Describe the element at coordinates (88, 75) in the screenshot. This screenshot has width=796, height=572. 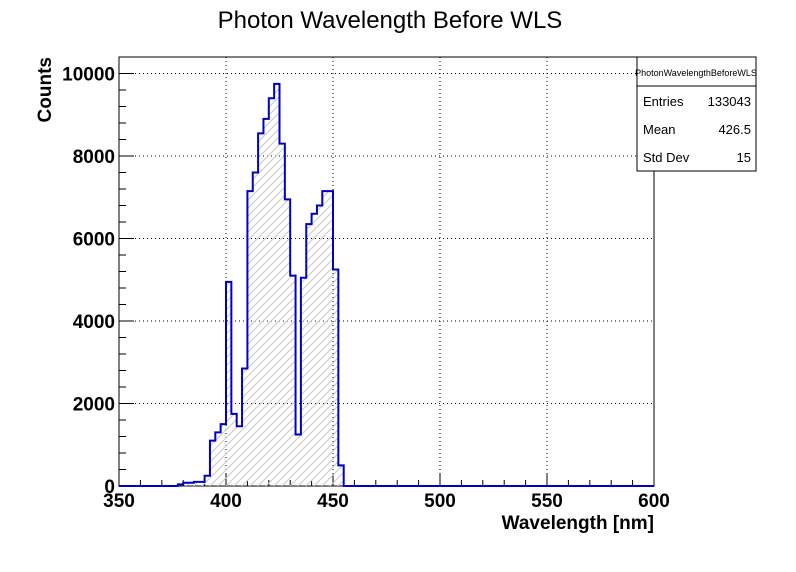
I see `y-tick-label: 10000` at that location.